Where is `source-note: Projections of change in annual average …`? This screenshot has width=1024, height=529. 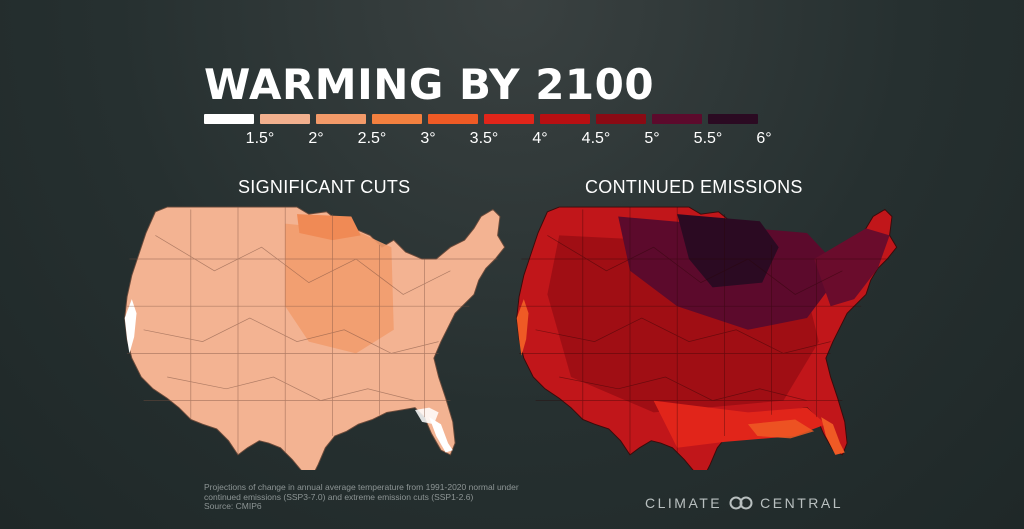
source-note: Projections of change in annual average … is located at coordinates (404, 497).